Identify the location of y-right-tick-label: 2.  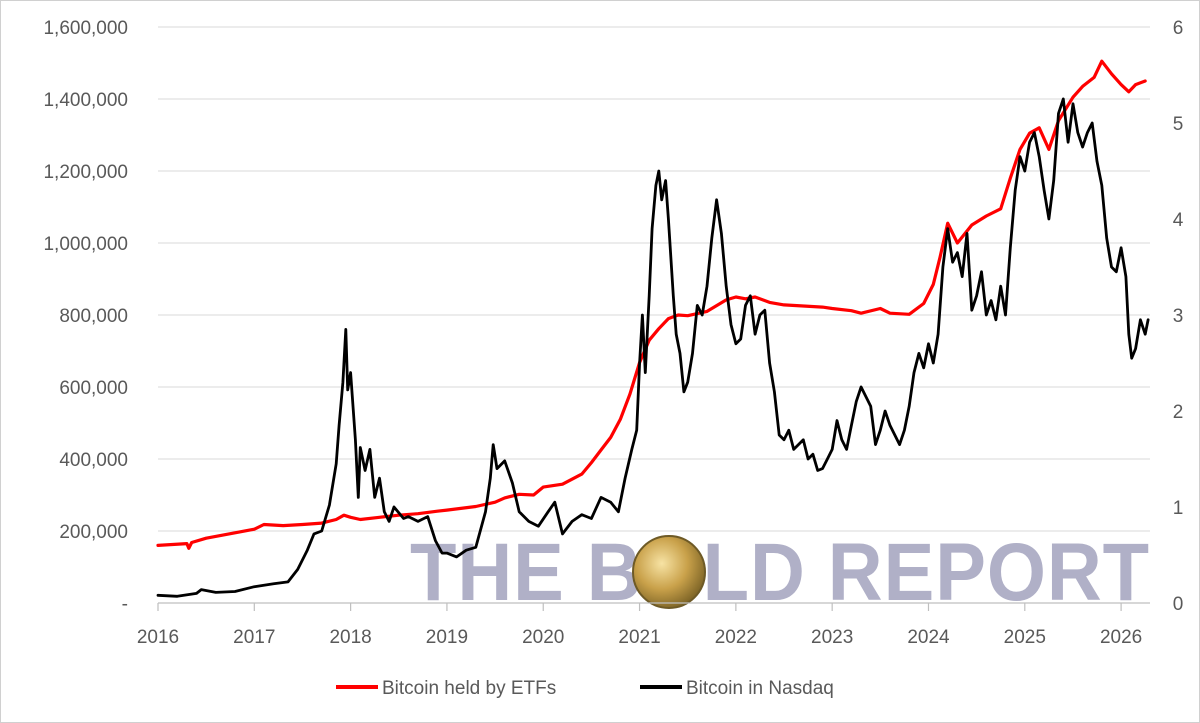
(1178, 412).